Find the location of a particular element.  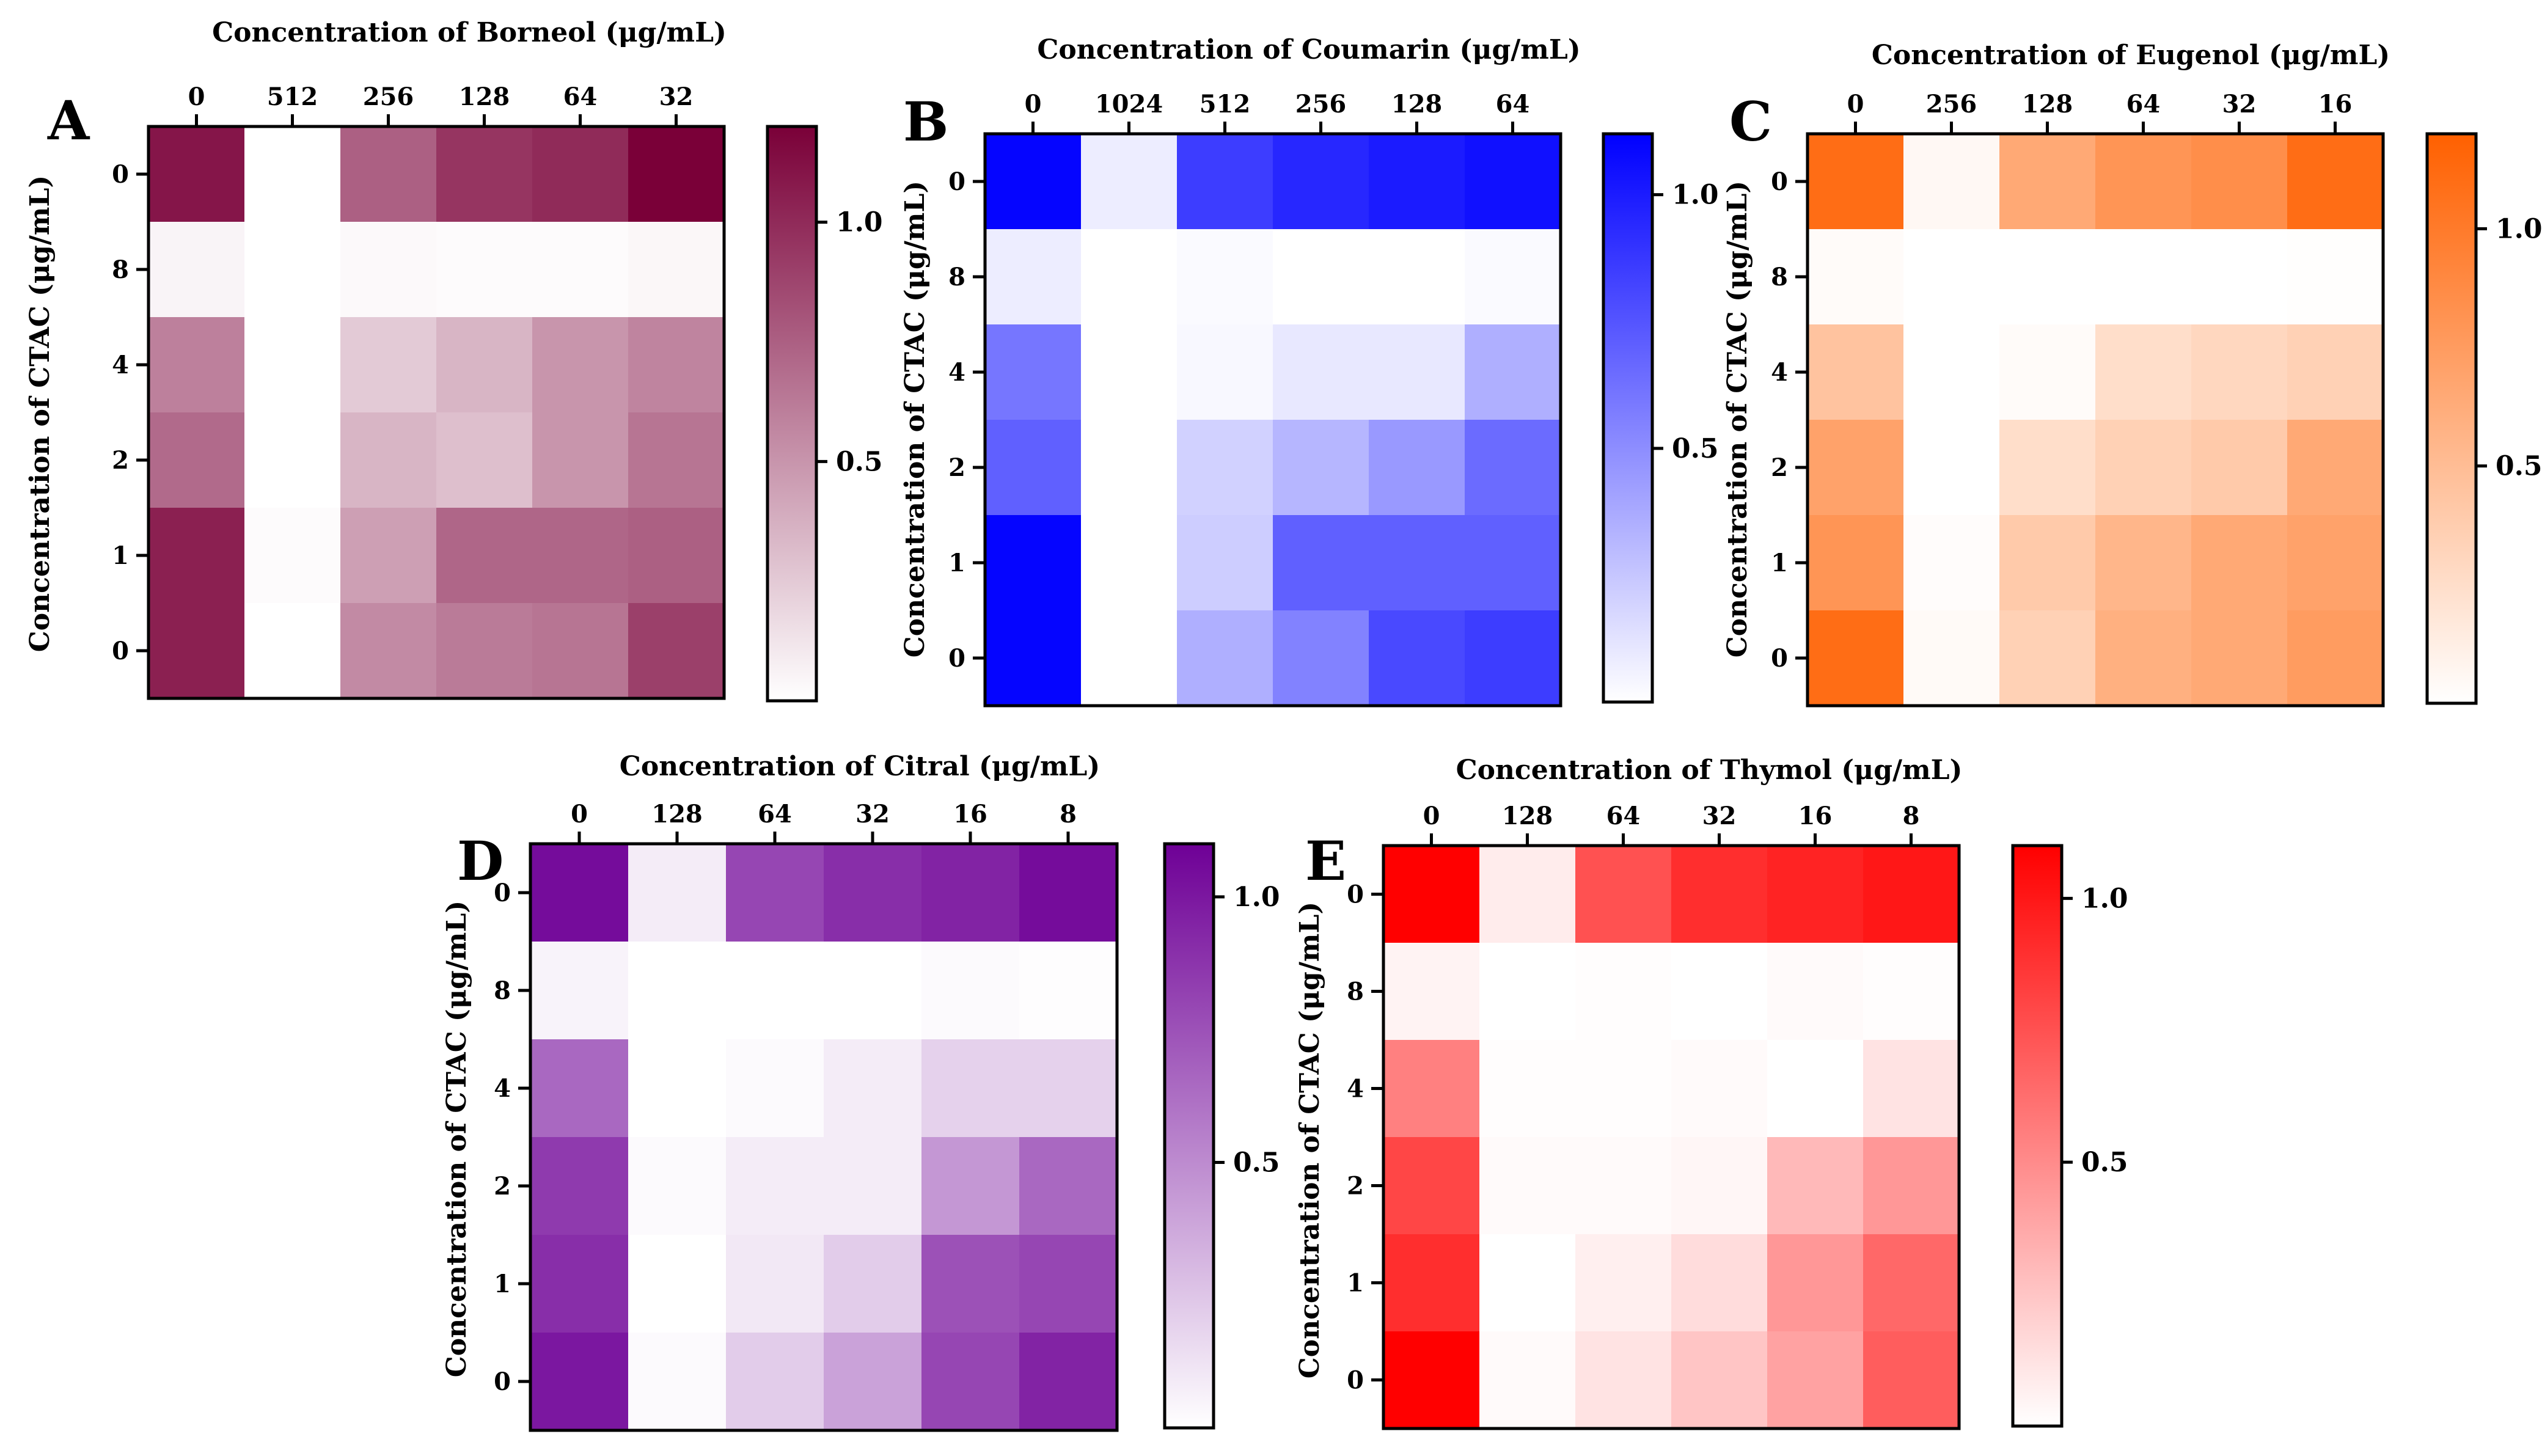

panel-letter: E is located at coordinates (1325, 861).